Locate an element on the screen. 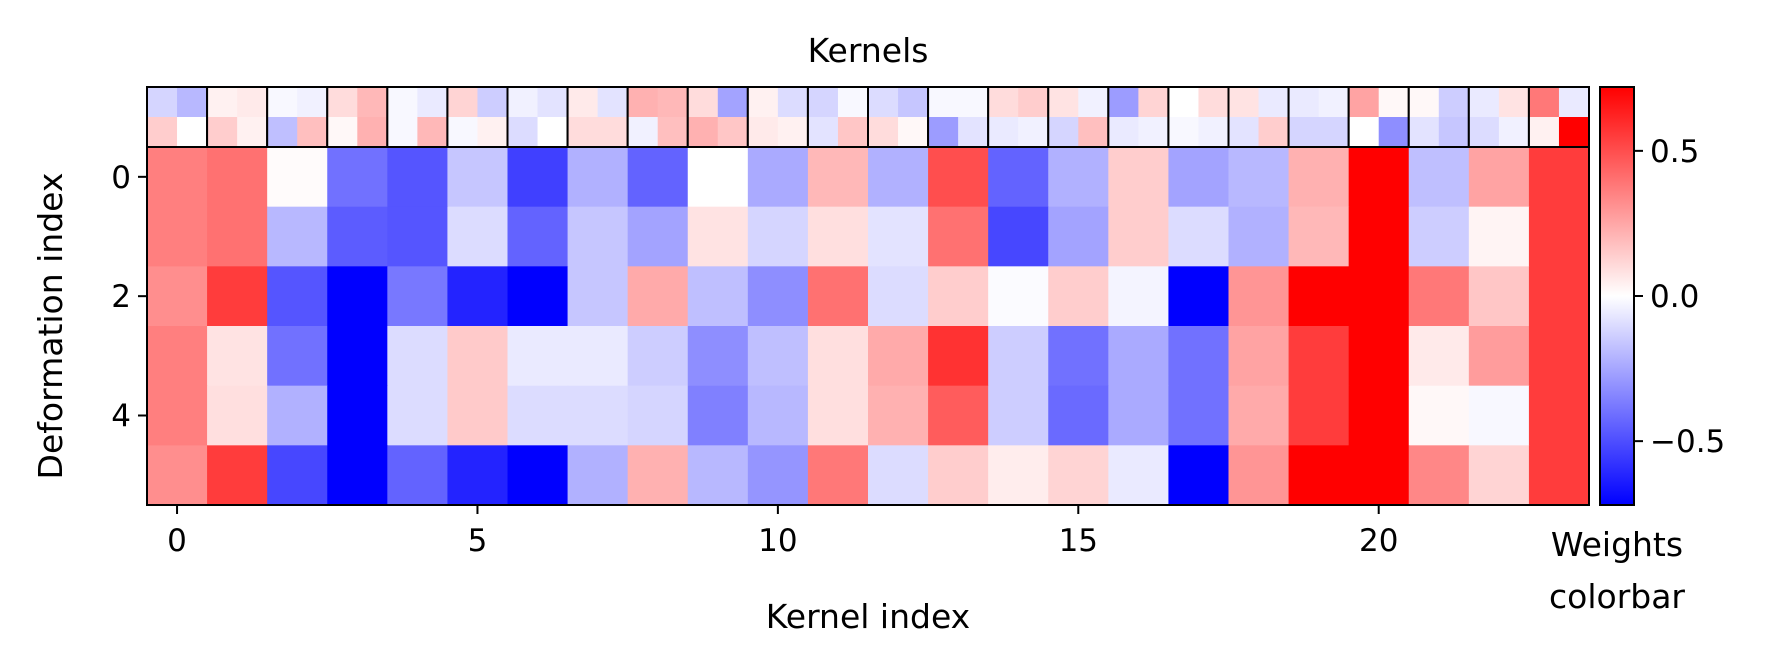  y-axis-label: Deformation index is located at coordinates (50, 326).